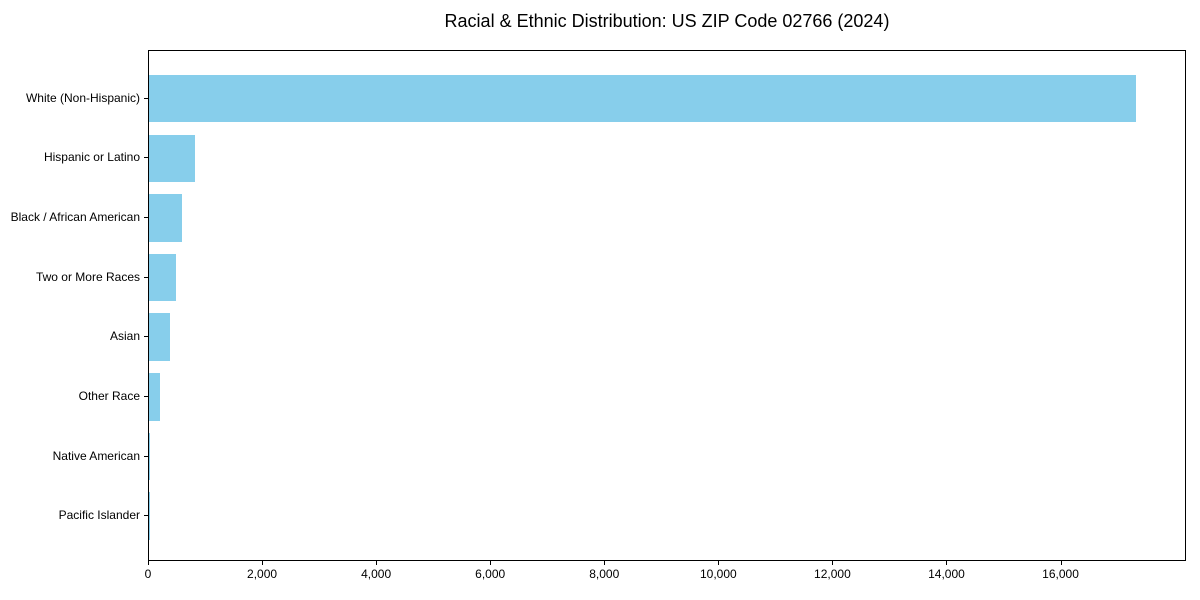  What do you see at coordinates (91, 157) in the screenshot?
I see `y-tick-label: Hispanic or Latino` at bounding box center [91, 157].